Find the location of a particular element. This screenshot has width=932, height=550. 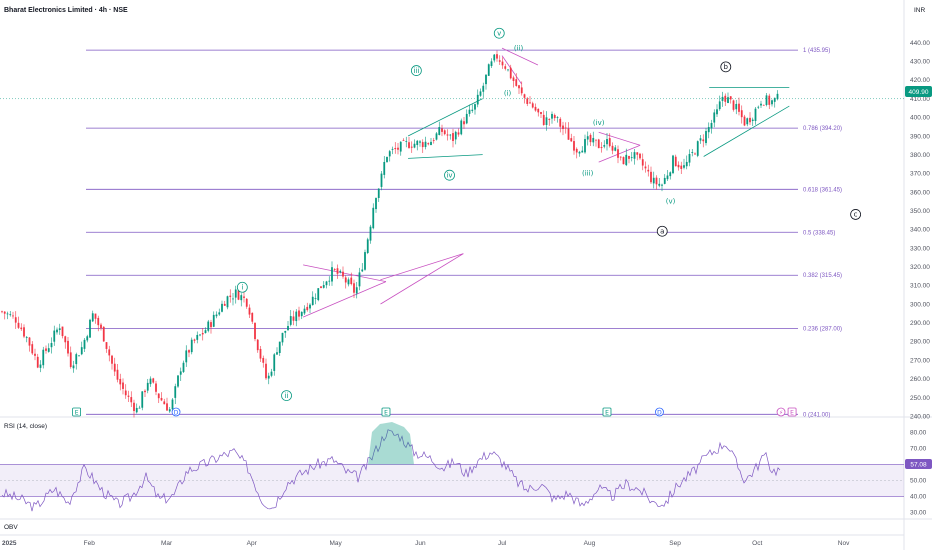

price-tick-label: 280.00 is located at coordinates (920, 342).